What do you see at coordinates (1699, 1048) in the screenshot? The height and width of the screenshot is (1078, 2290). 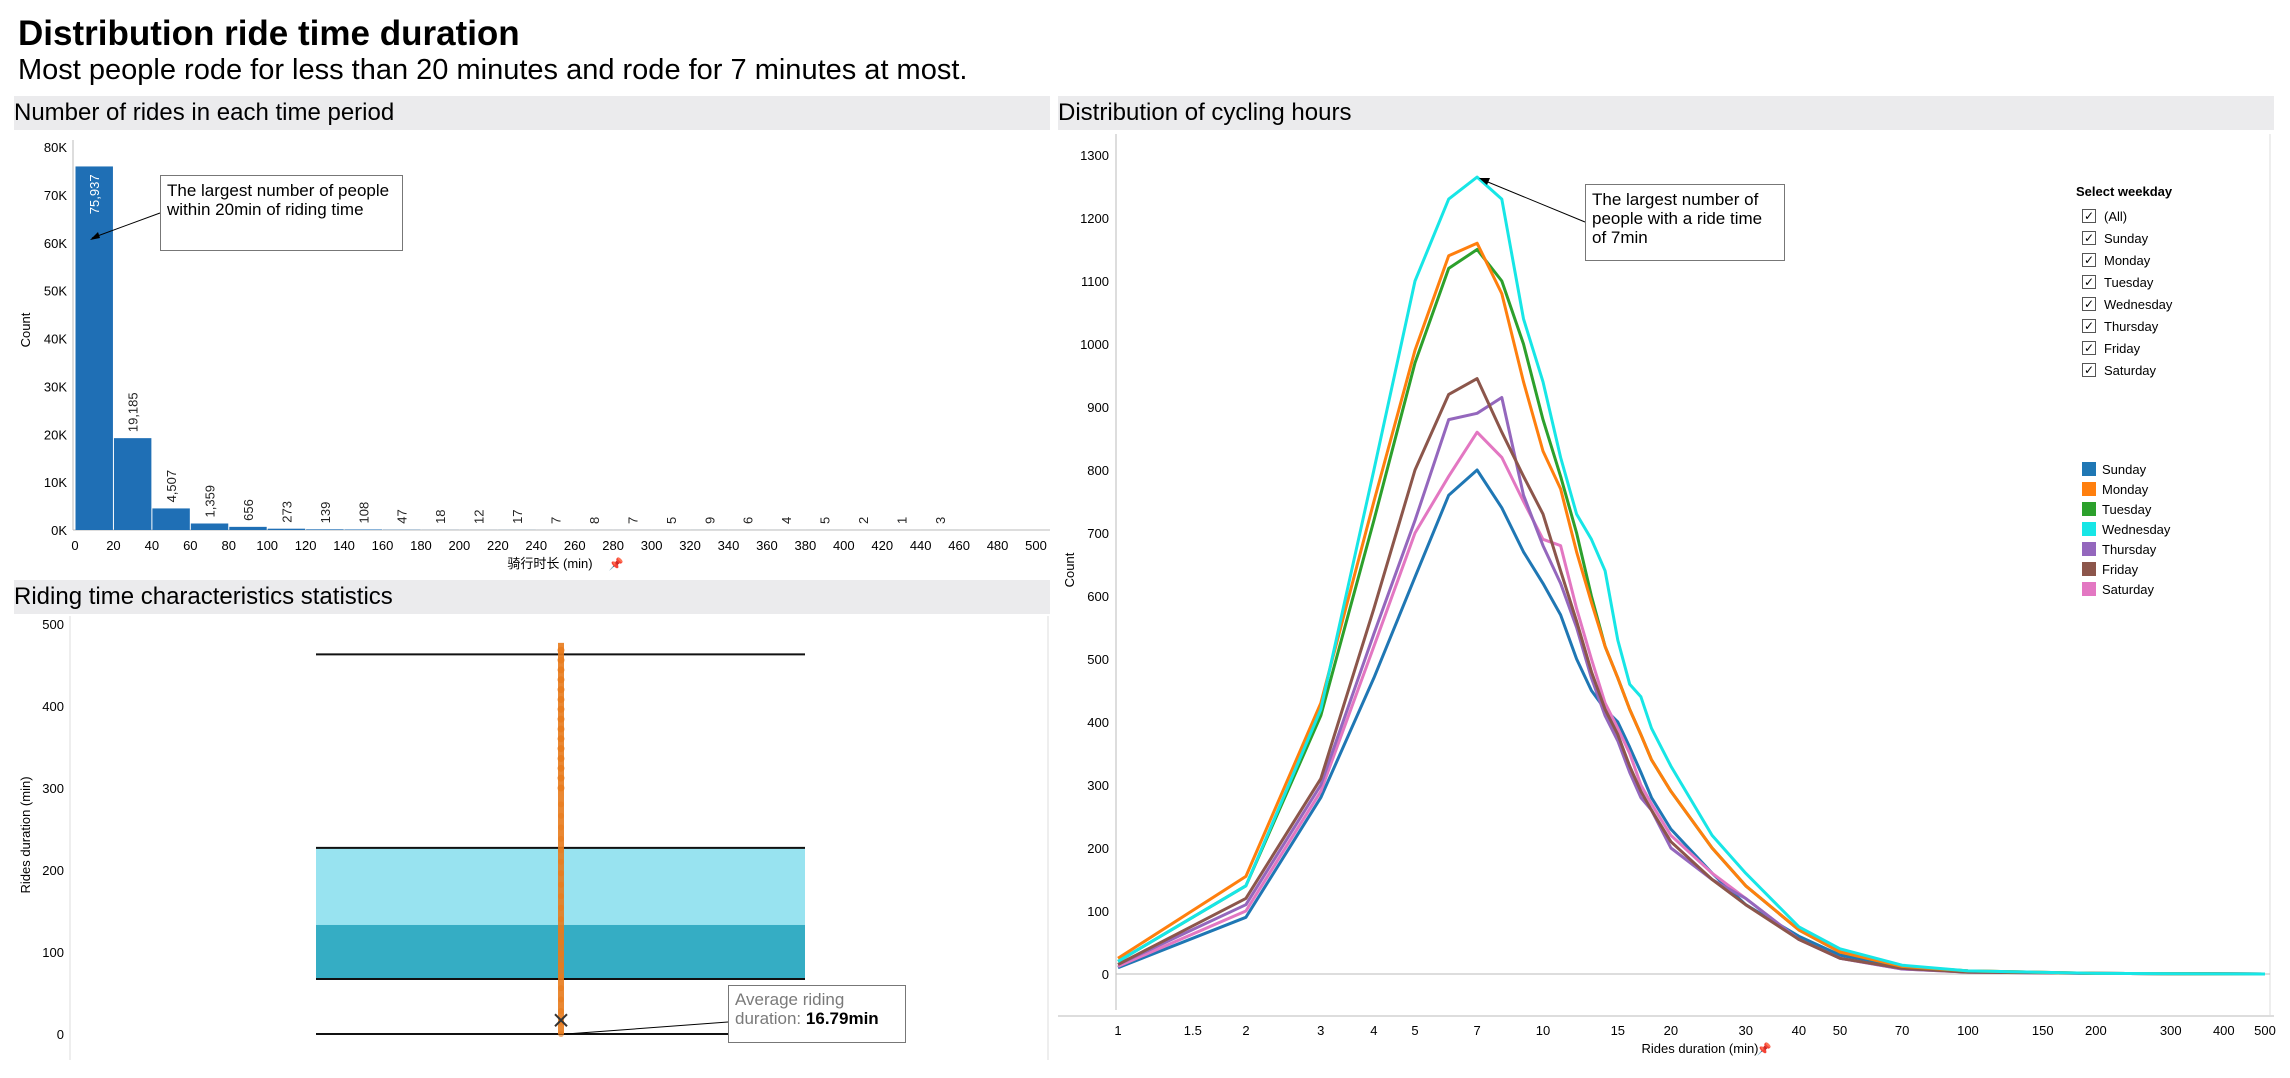 I see `lines-x-axis-title: Rides duration (min)` at bounding box center [1699, 1048].